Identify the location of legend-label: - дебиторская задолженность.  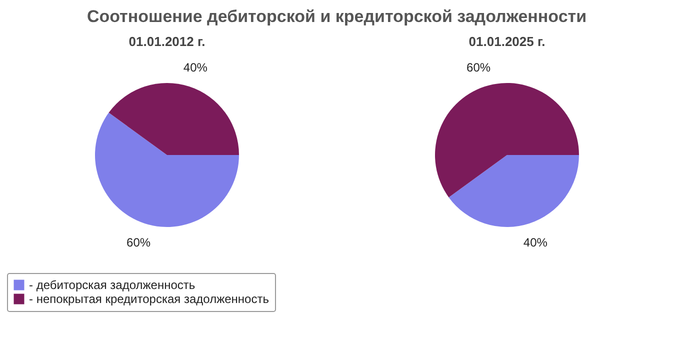
(112, 285).